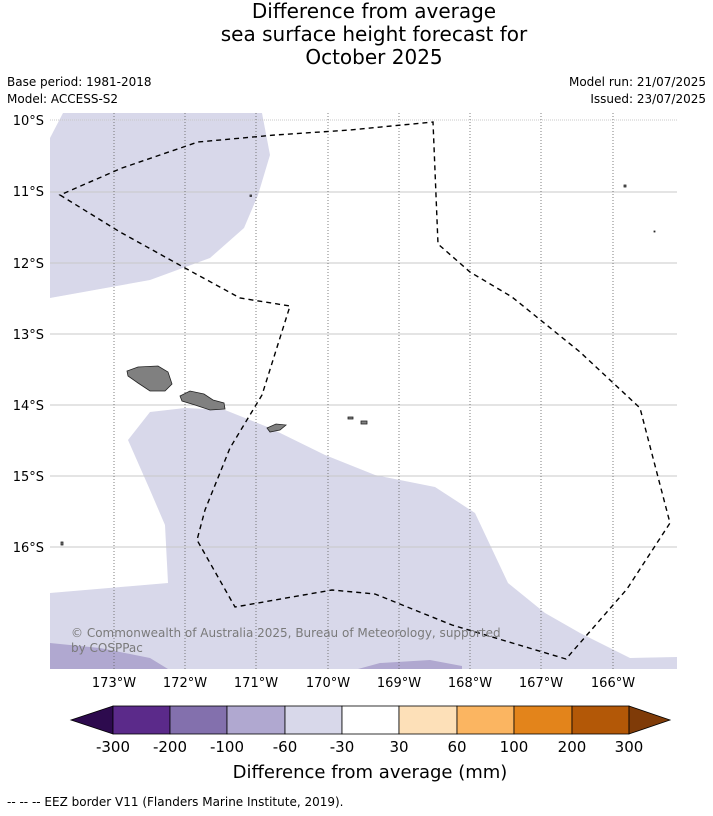 The height and width of the screenshot is (816, 713). I want to click on cb-label-m300: -300, so click(113, 747).